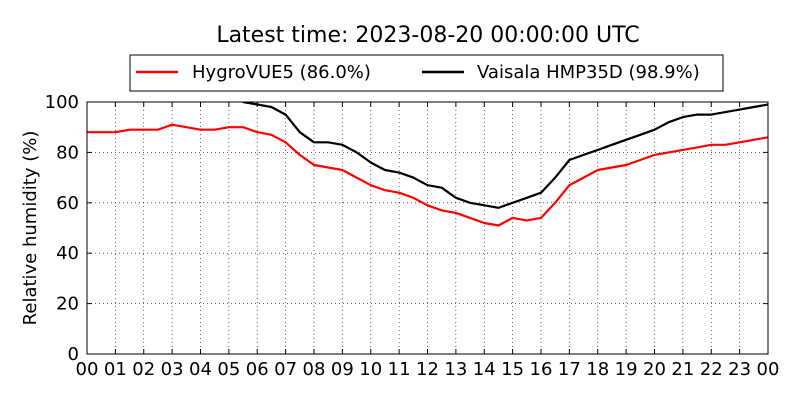 This screenshot has height=400, width=800. I want to click on x-tick-label: 09, so click(342, 369).